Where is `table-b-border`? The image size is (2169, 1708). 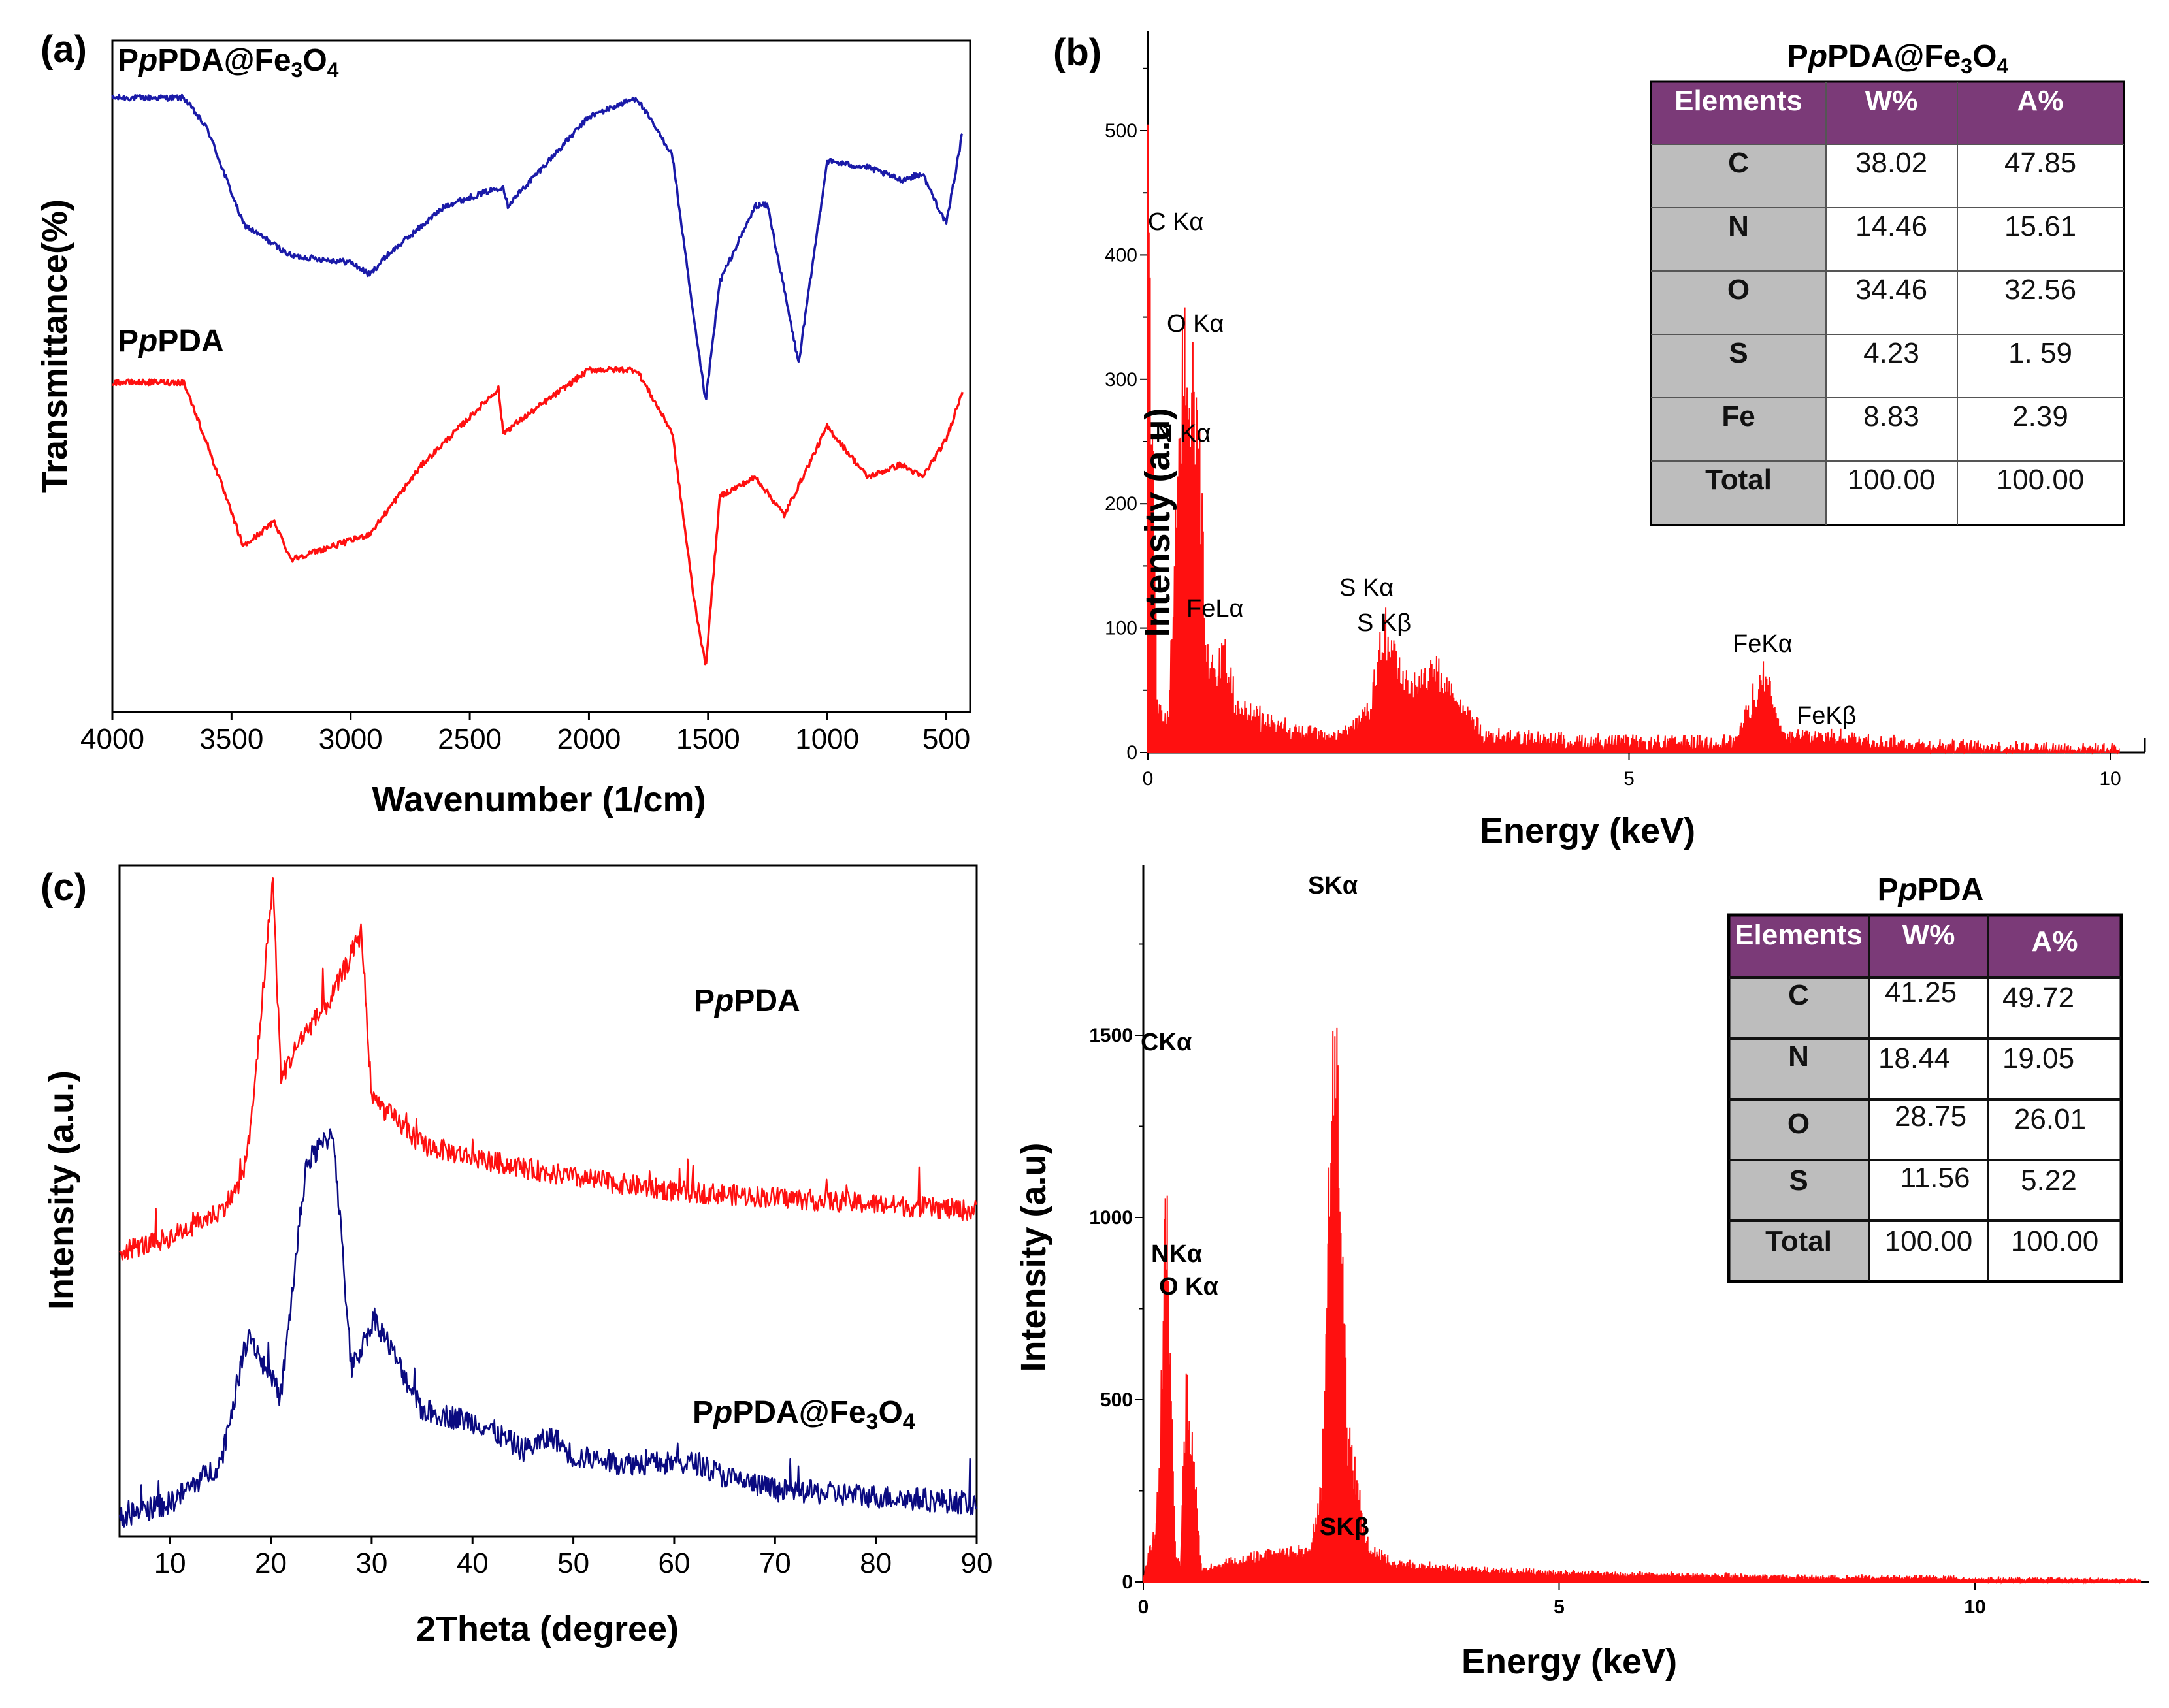
table-b-border is located at coordinates (1887, 303).